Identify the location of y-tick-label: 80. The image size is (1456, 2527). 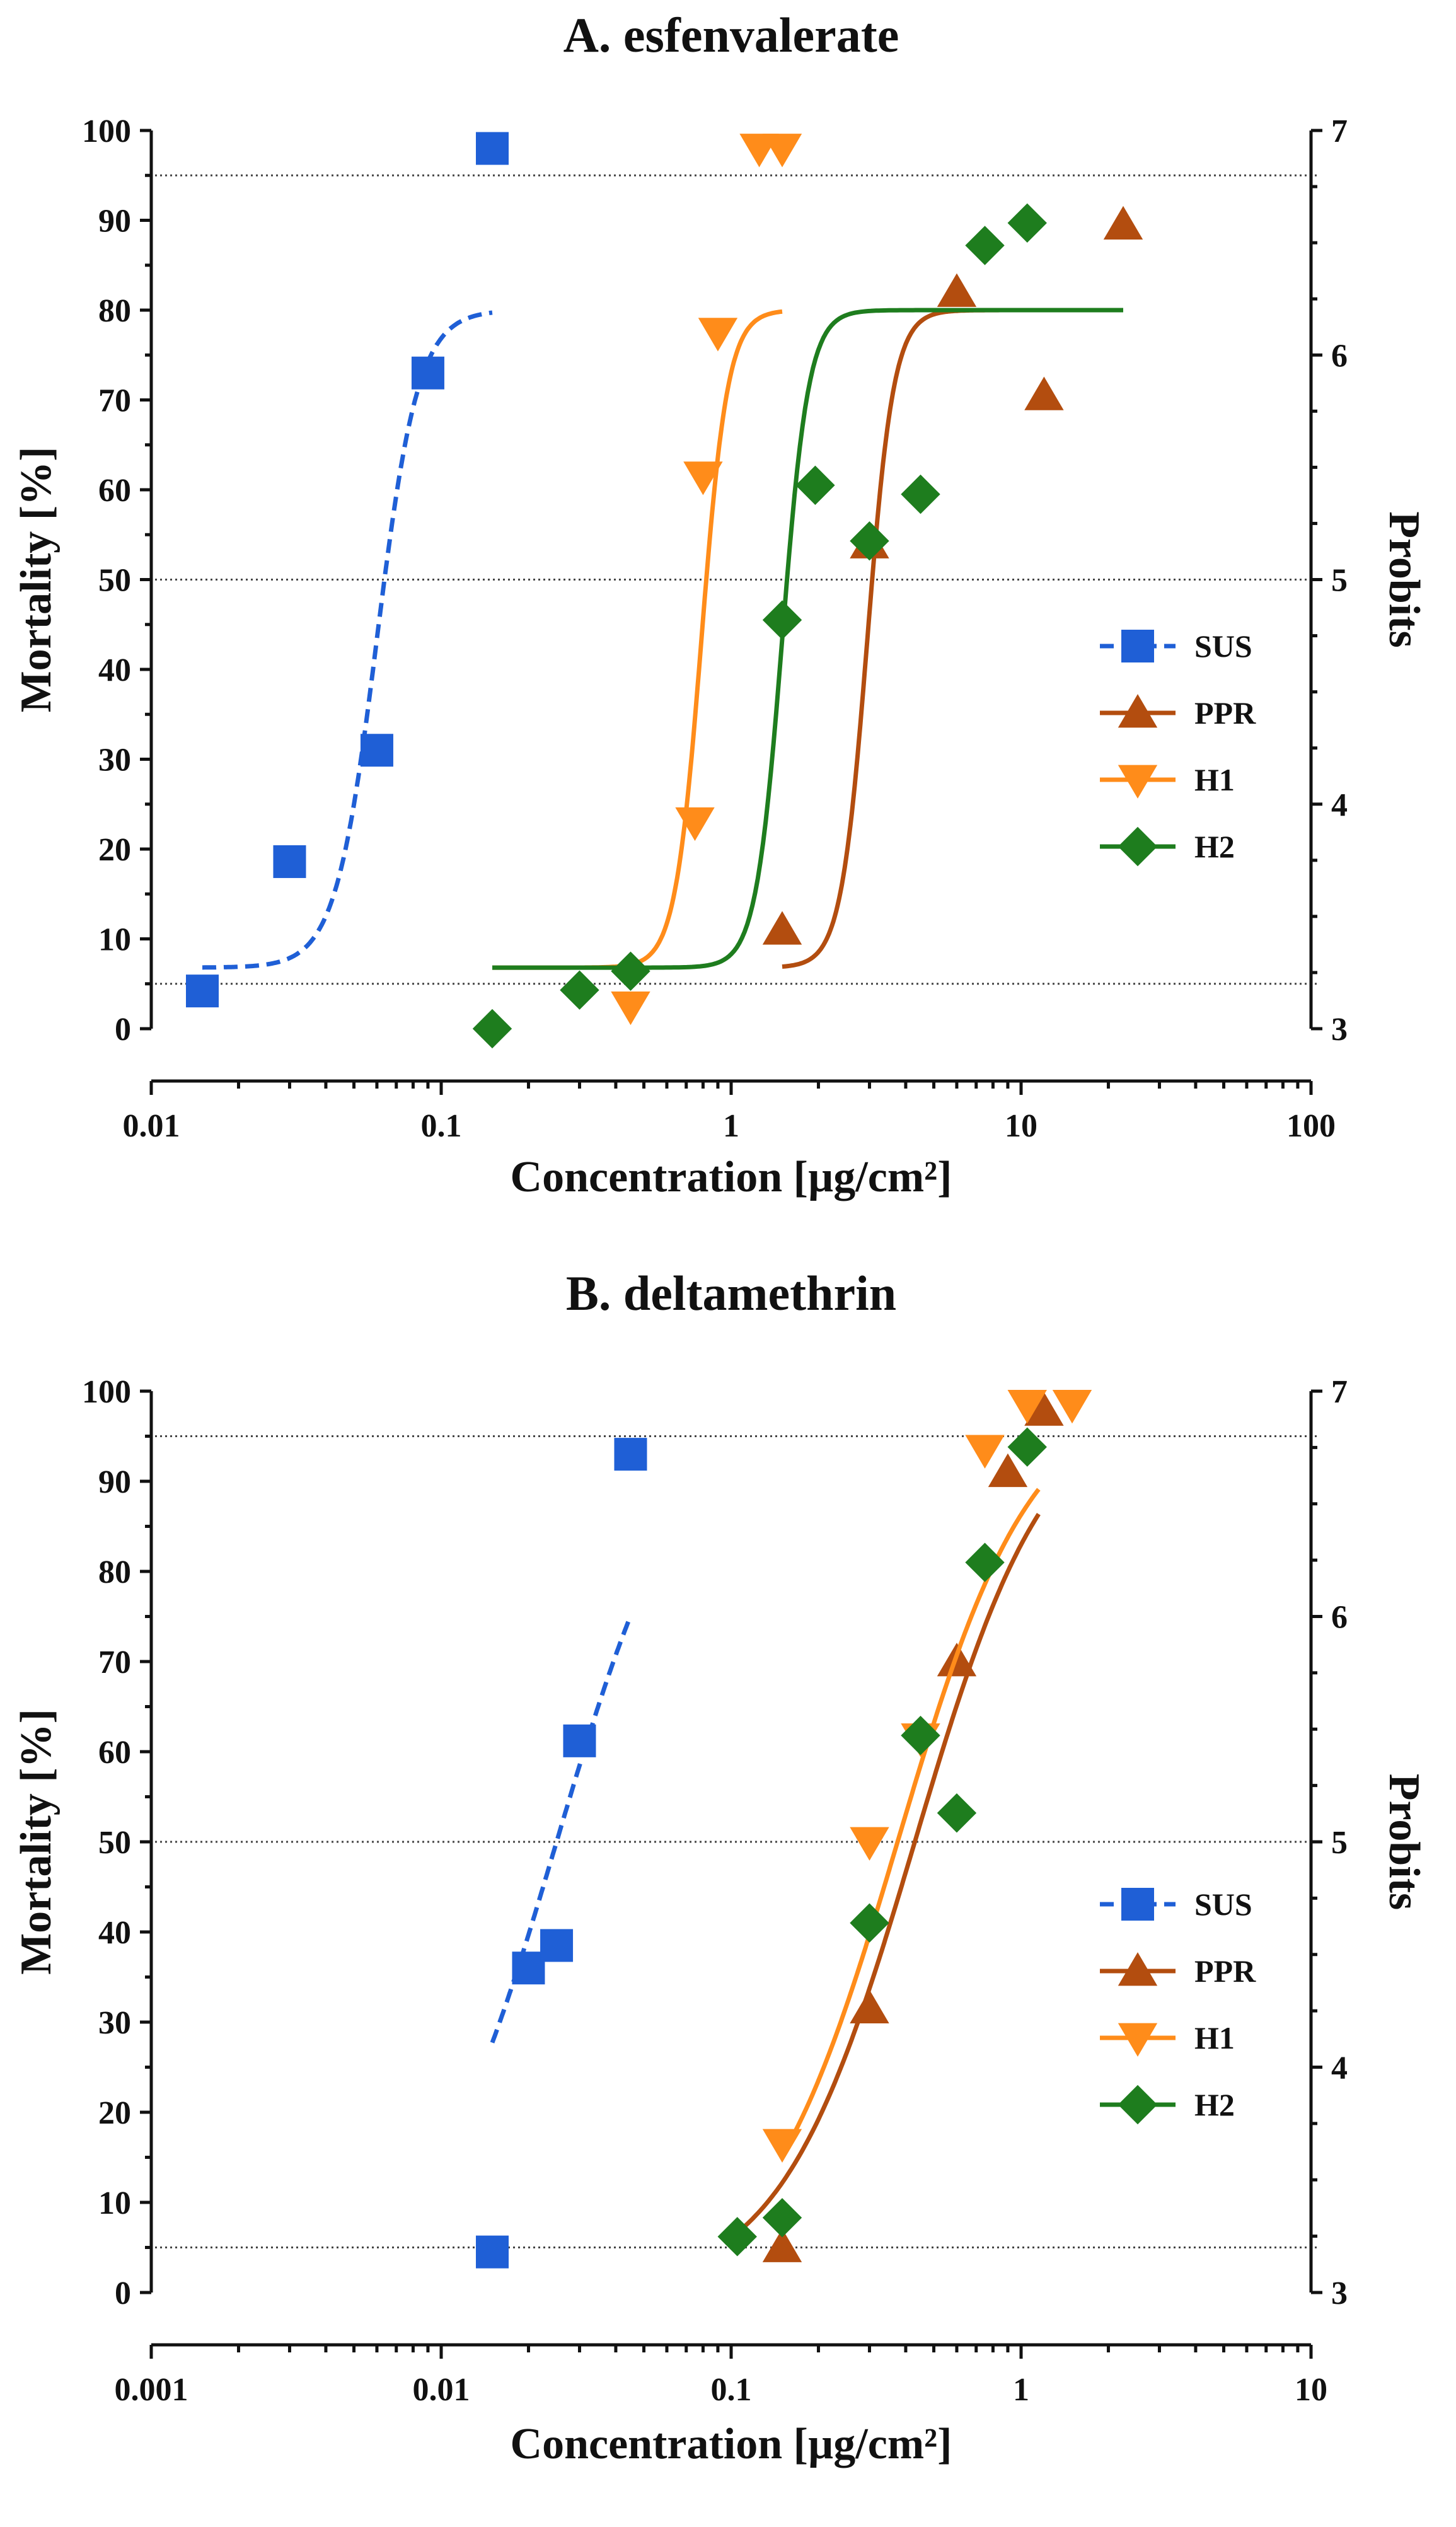
(114, 1572).